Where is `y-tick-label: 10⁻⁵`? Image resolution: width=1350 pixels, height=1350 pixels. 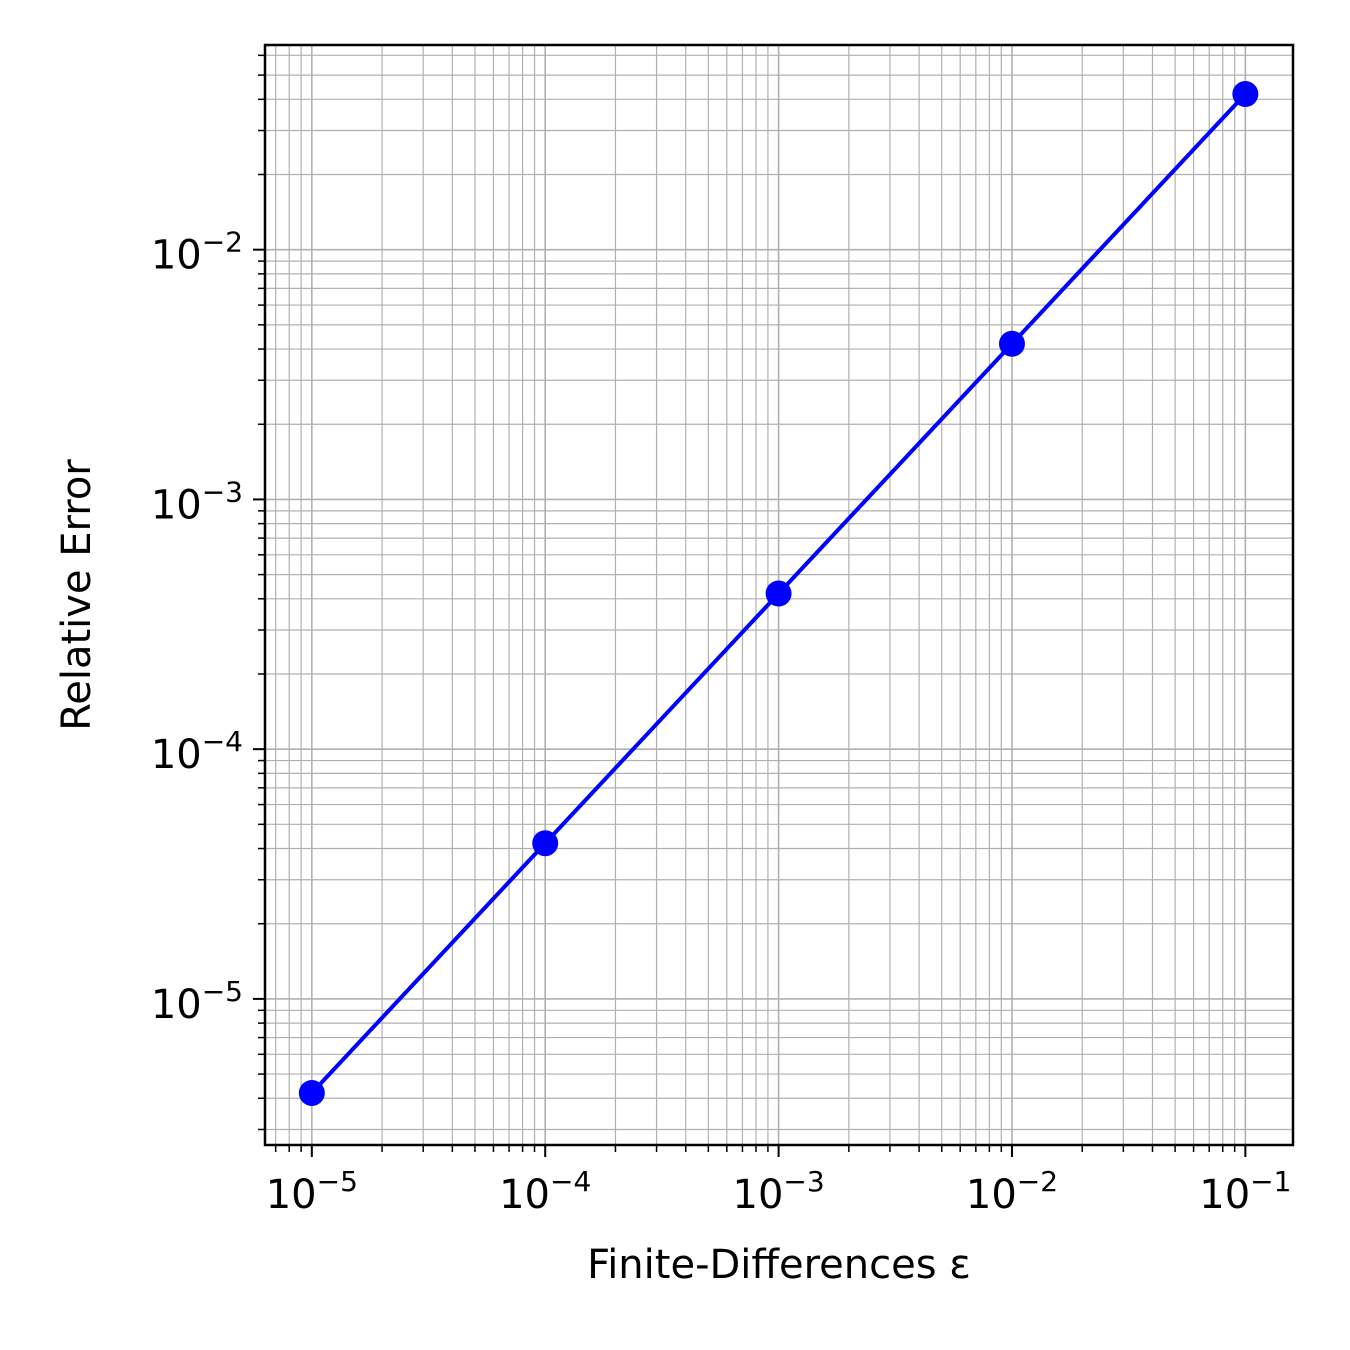 y-tick-label: 10⁻⁵ is located at coordinates (197, 1001).